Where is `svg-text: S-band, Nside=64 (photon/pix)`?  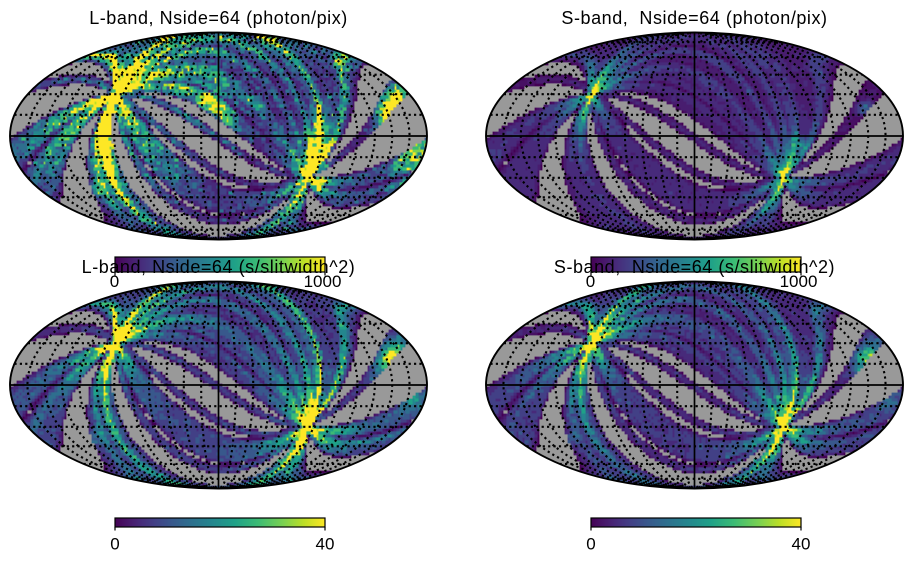 svg-text: S-band, Nside=64 (photon/pix) is located at coordinates (694, 18).